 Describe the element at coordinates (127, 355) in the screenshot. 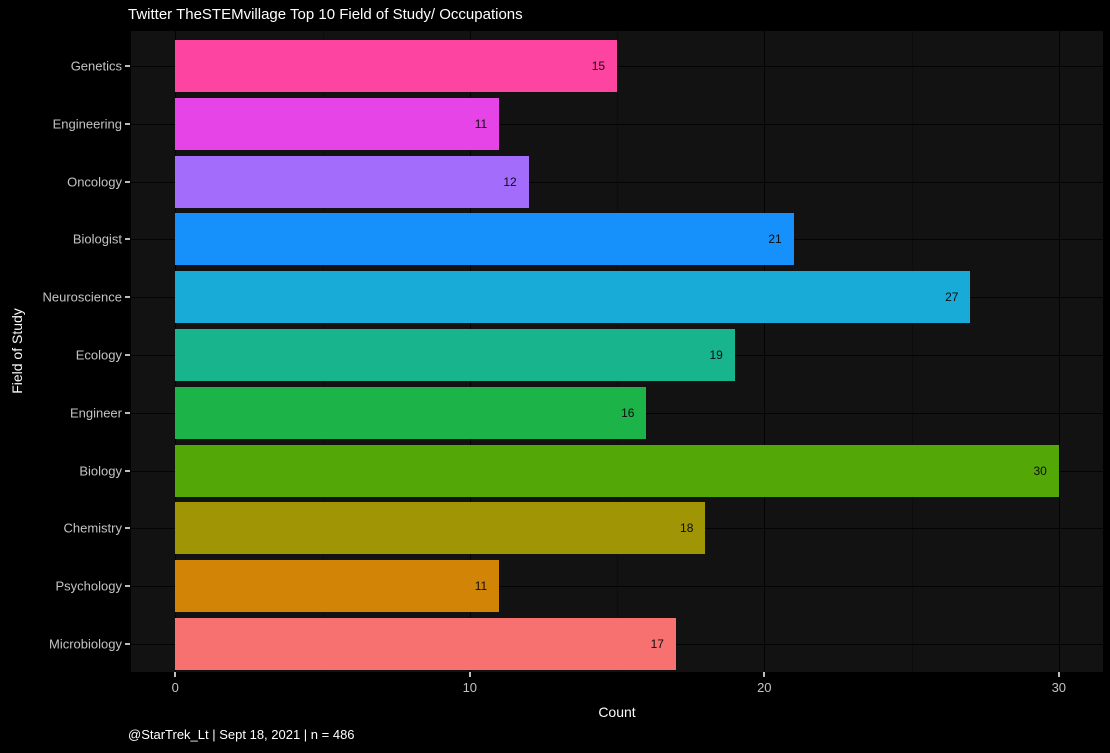

I see `y-tick-ecology` at that location.